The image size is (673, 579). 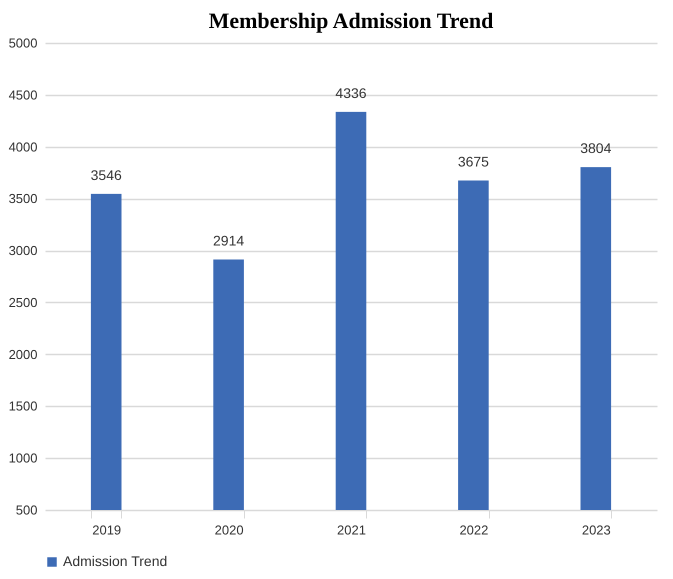 What do you see at coordinates (23, 302) in the screenshot?
I see `y-tick-label: 2500` at bounding box center [23, 302].